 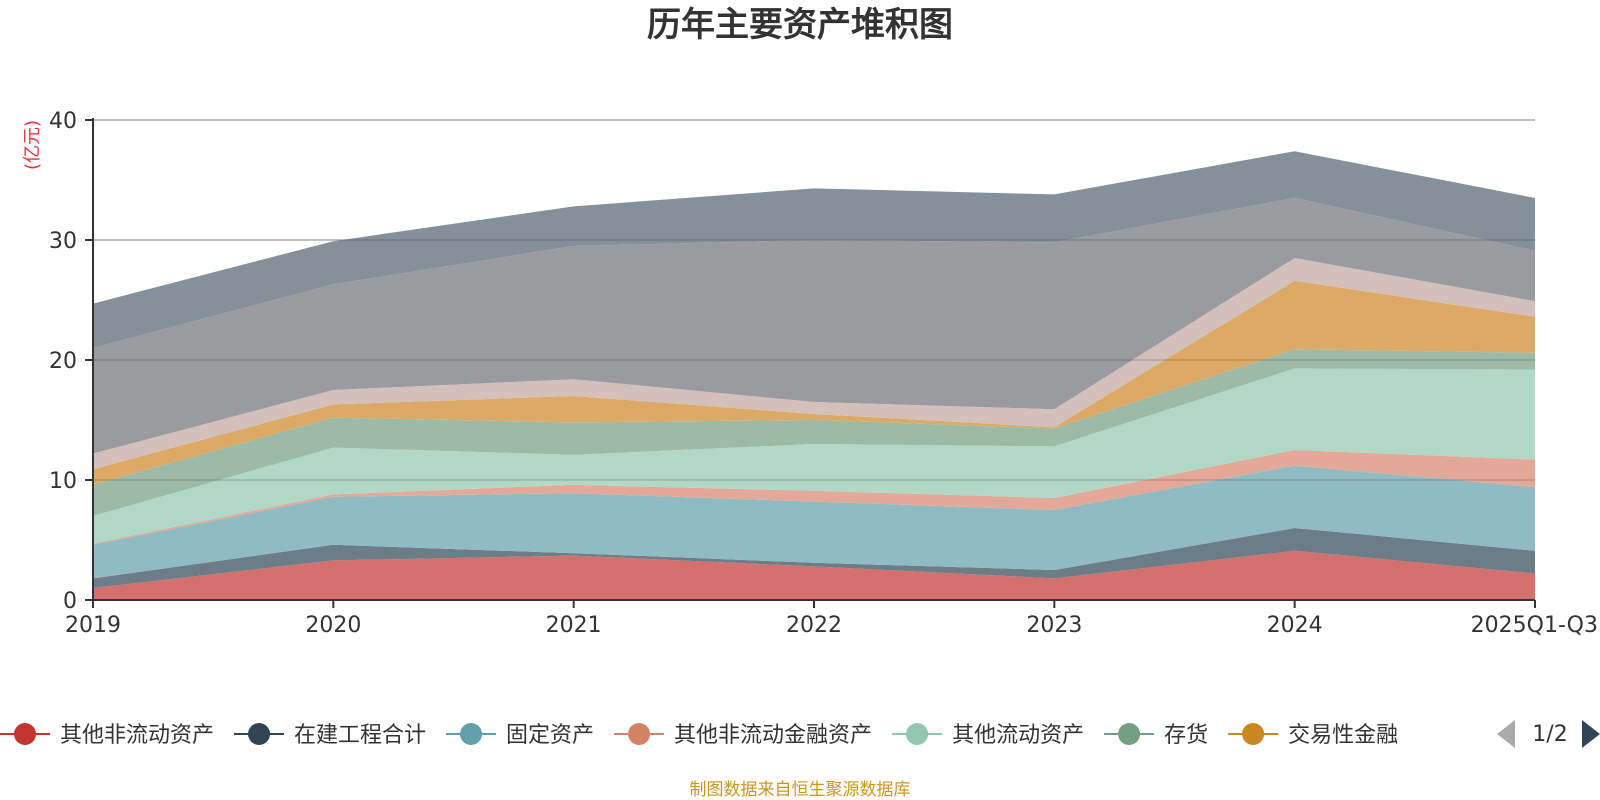 I want to click on legend-label: 交易性金融, so click(x=1343, y=735).